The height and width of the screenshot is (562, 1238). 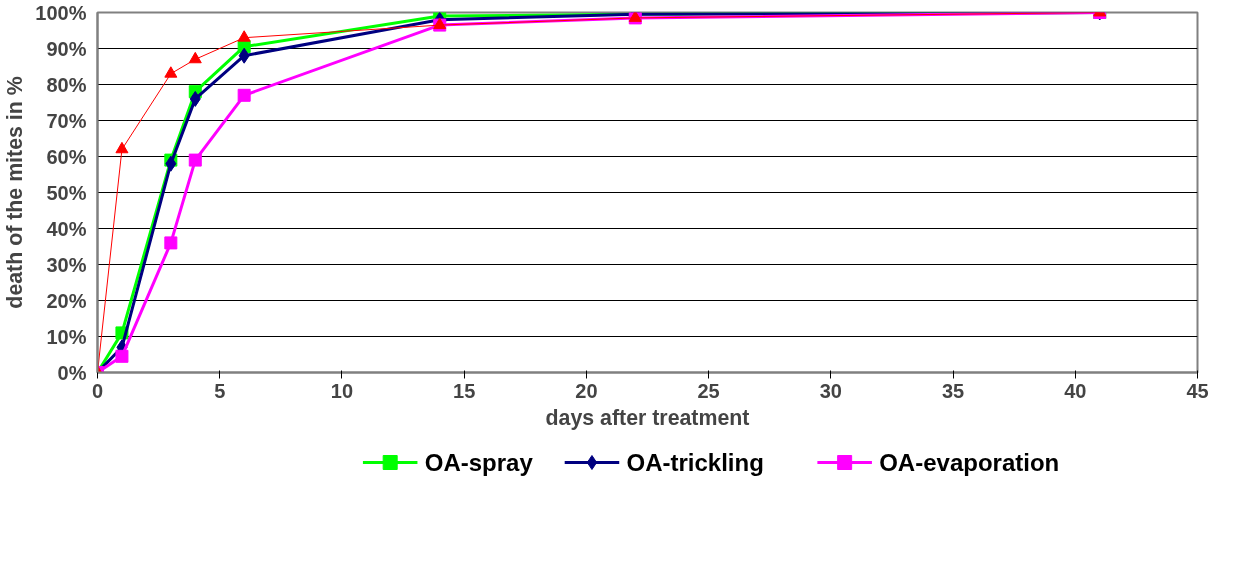 I want to click on y-tick-label: 40%, so click(x=66, y=228).